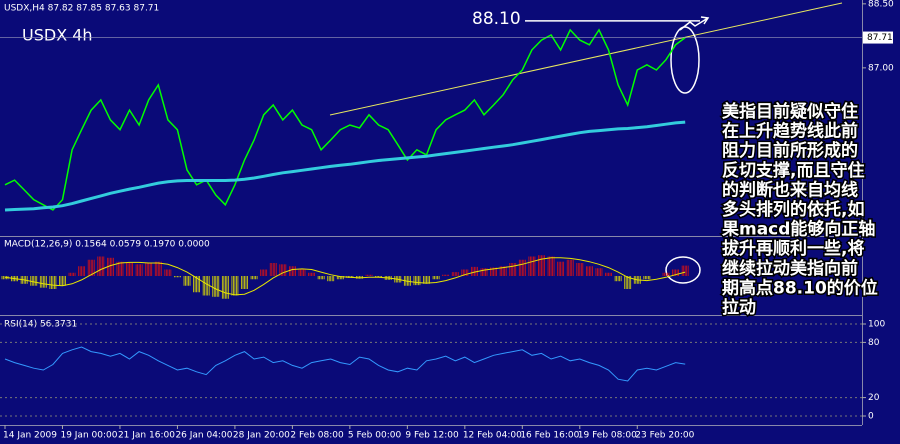 The image size is (900, 444). What do you see at coordinates (375, 436) in the screenshot?
I see `x-tick-label: 5 Feb 00:00` at bounding box center [375, 436].